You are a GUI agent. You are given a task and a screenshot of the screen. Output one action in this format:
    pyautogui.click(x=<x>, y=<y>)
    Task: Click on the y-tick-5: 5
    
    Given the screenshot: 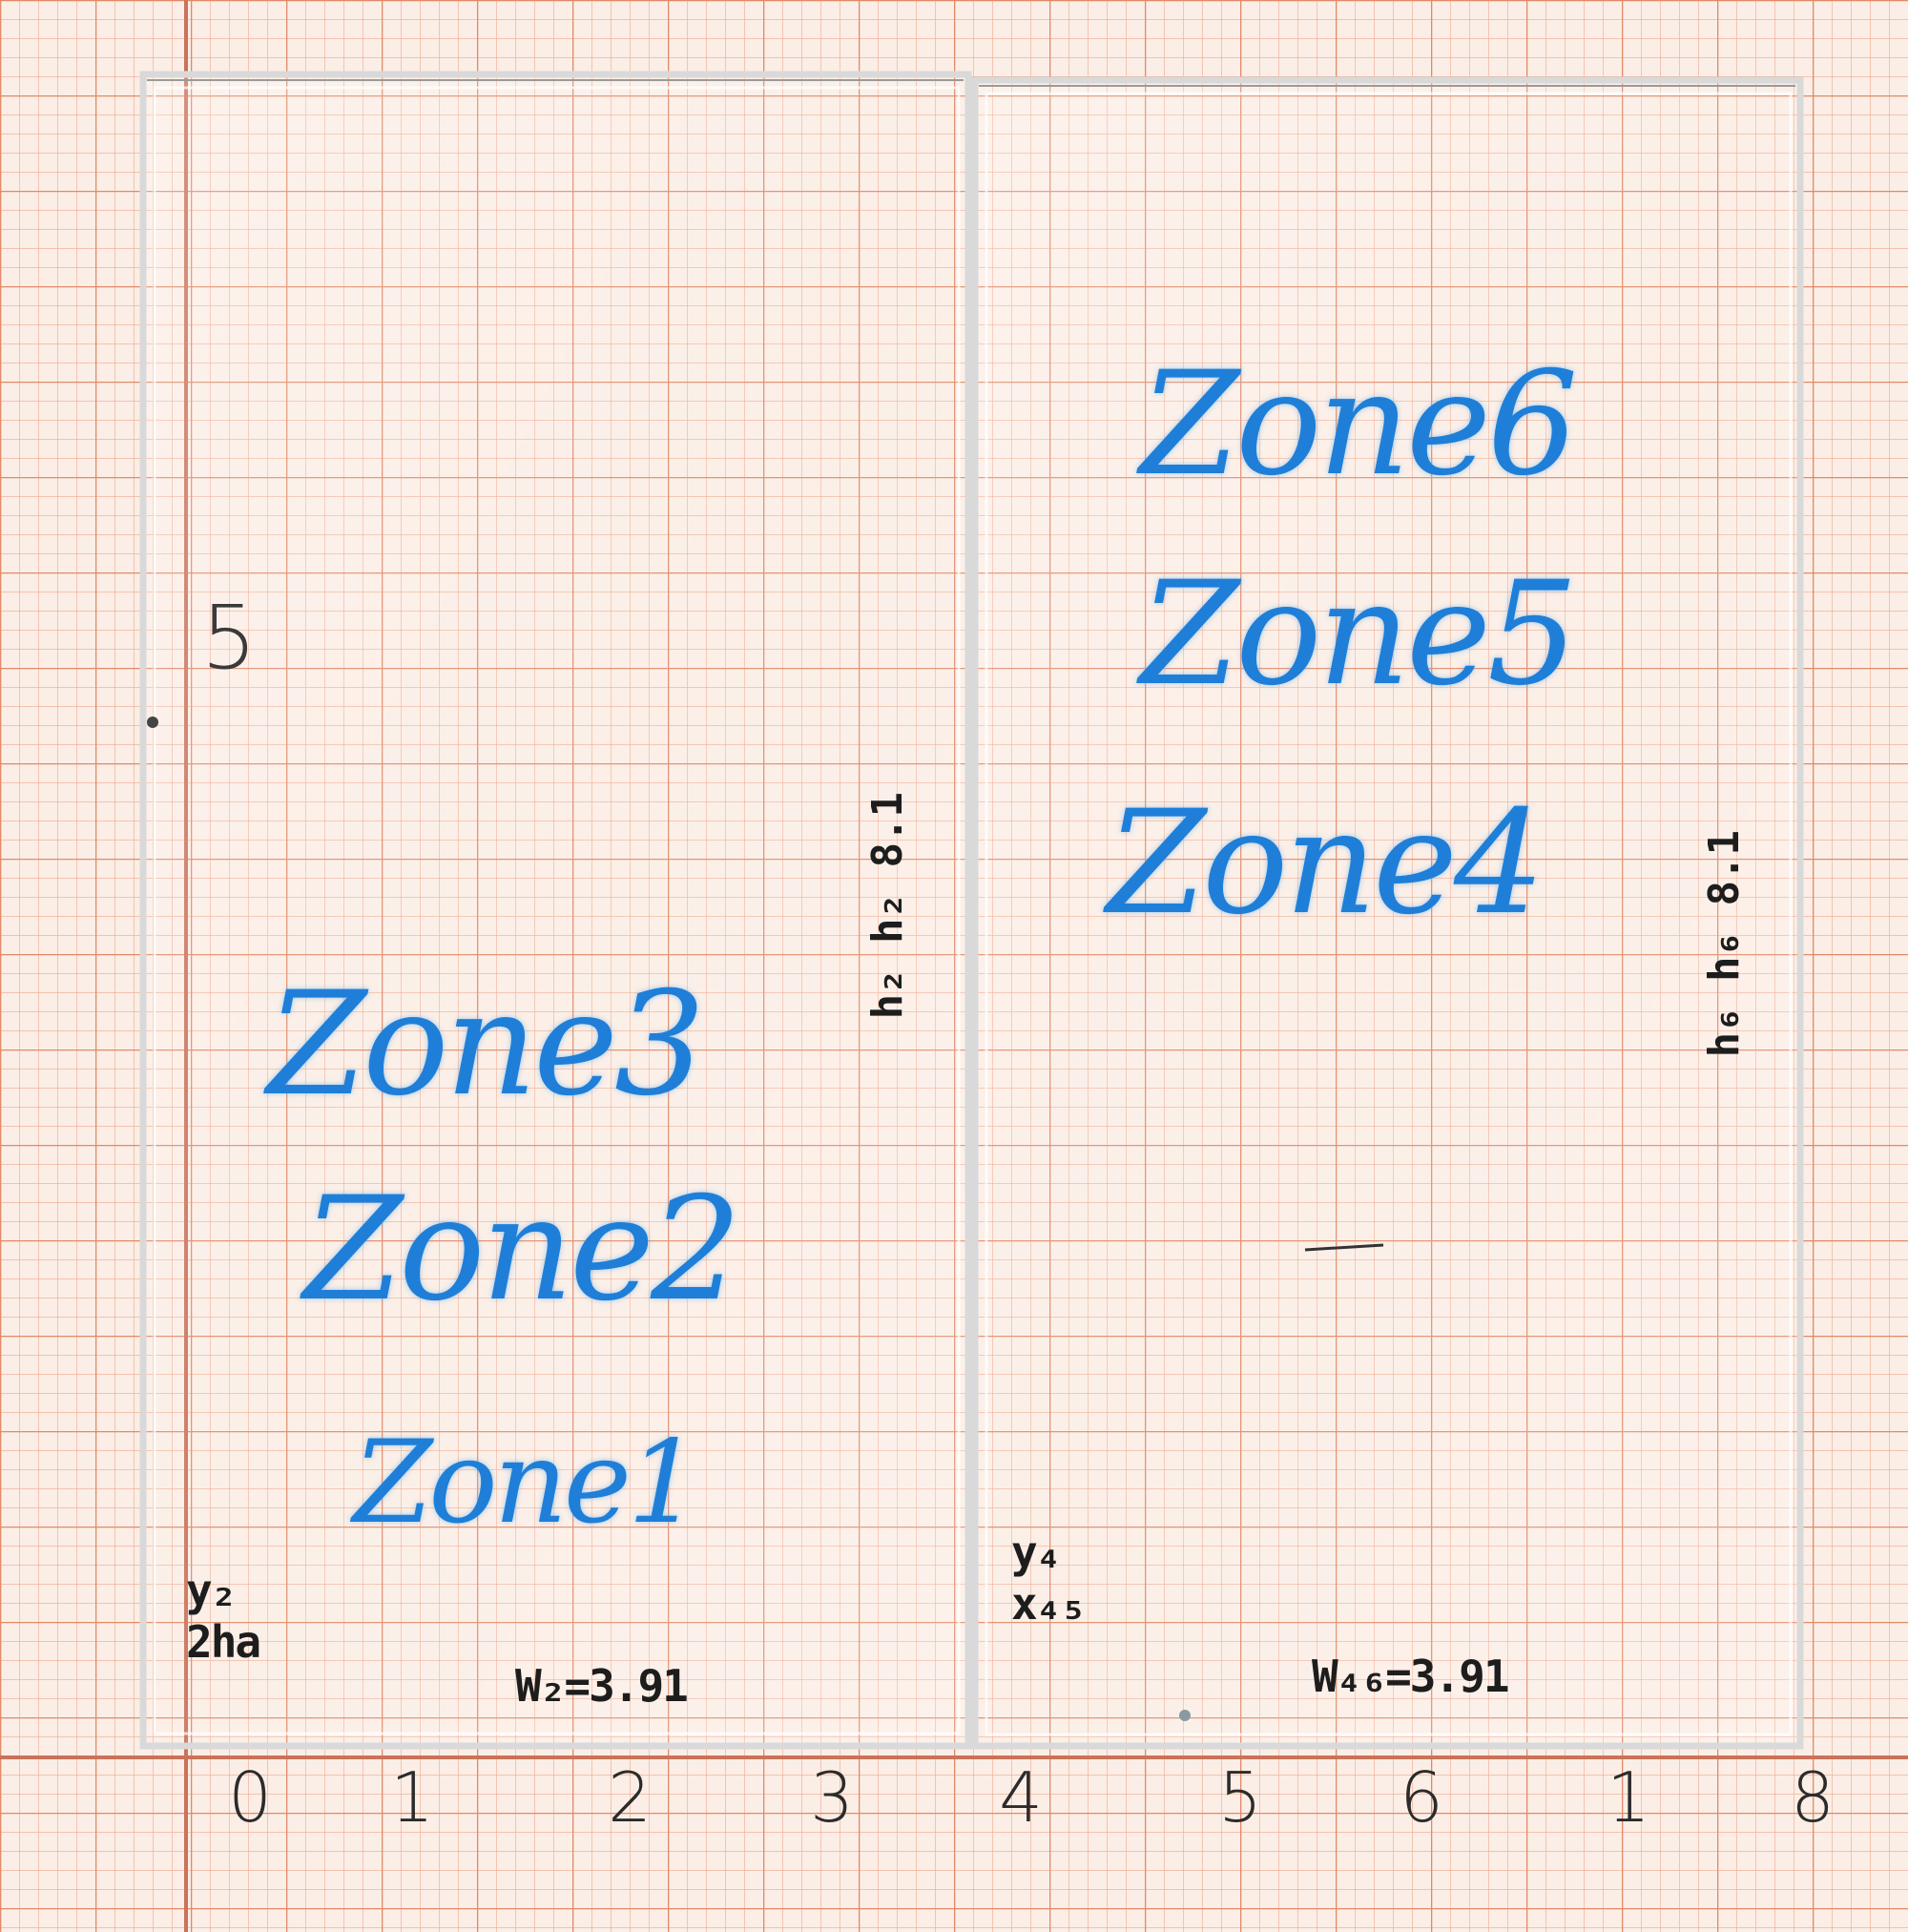 What is the action you would take?
    pyautogui.click(x=229, y=638)
    